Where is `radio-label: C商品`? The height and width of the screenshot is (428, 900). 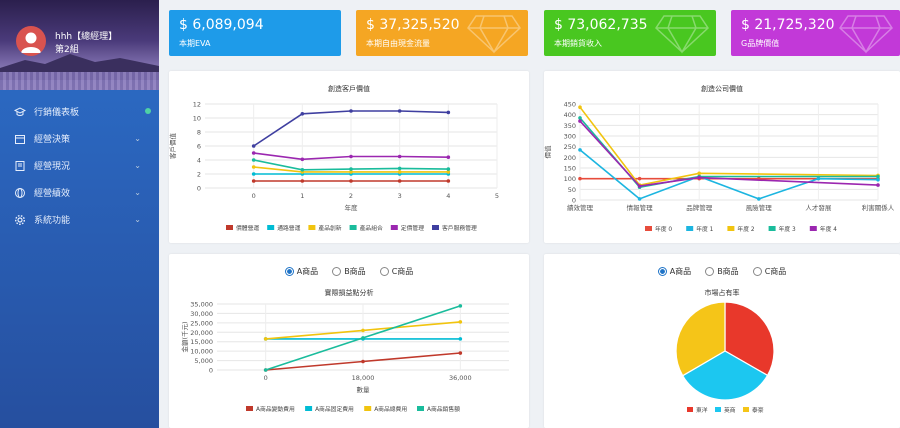 radio-label: C商品 is located at coordinates (775, 271).